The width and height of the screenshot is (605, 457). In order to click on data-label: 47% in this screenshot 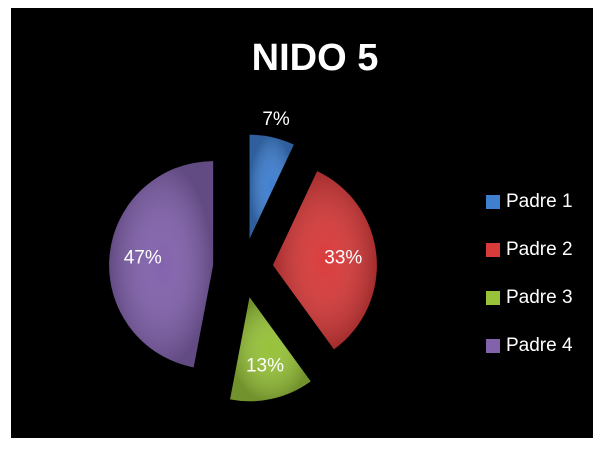, I will do `click(143, 258)`.